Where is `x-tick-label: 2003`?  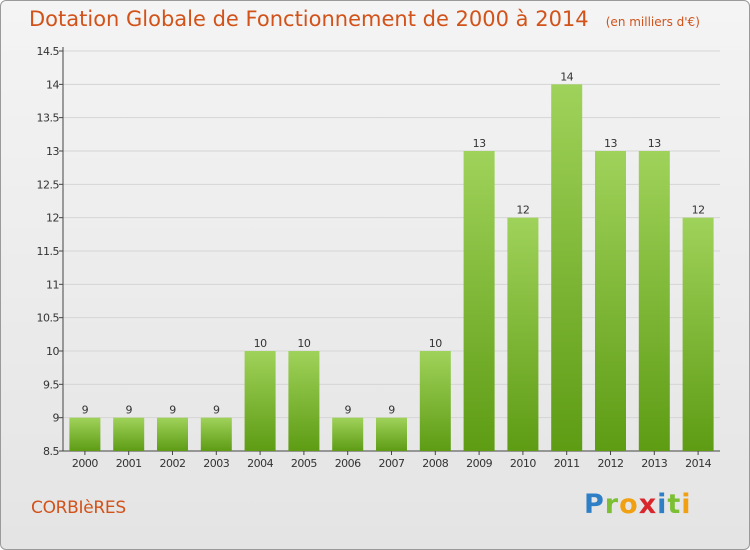 x-tick-label: 2003 is located at coordinates (216, 463).